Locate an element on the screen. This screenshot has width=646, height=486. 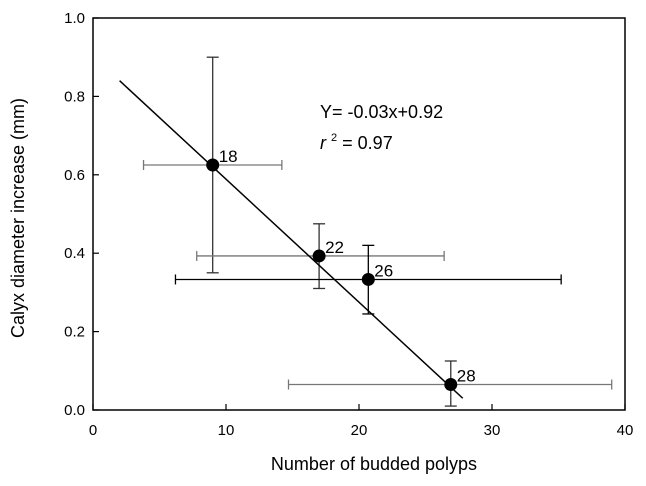
x-tick-label: 10 is located at coordinates (226, 430).